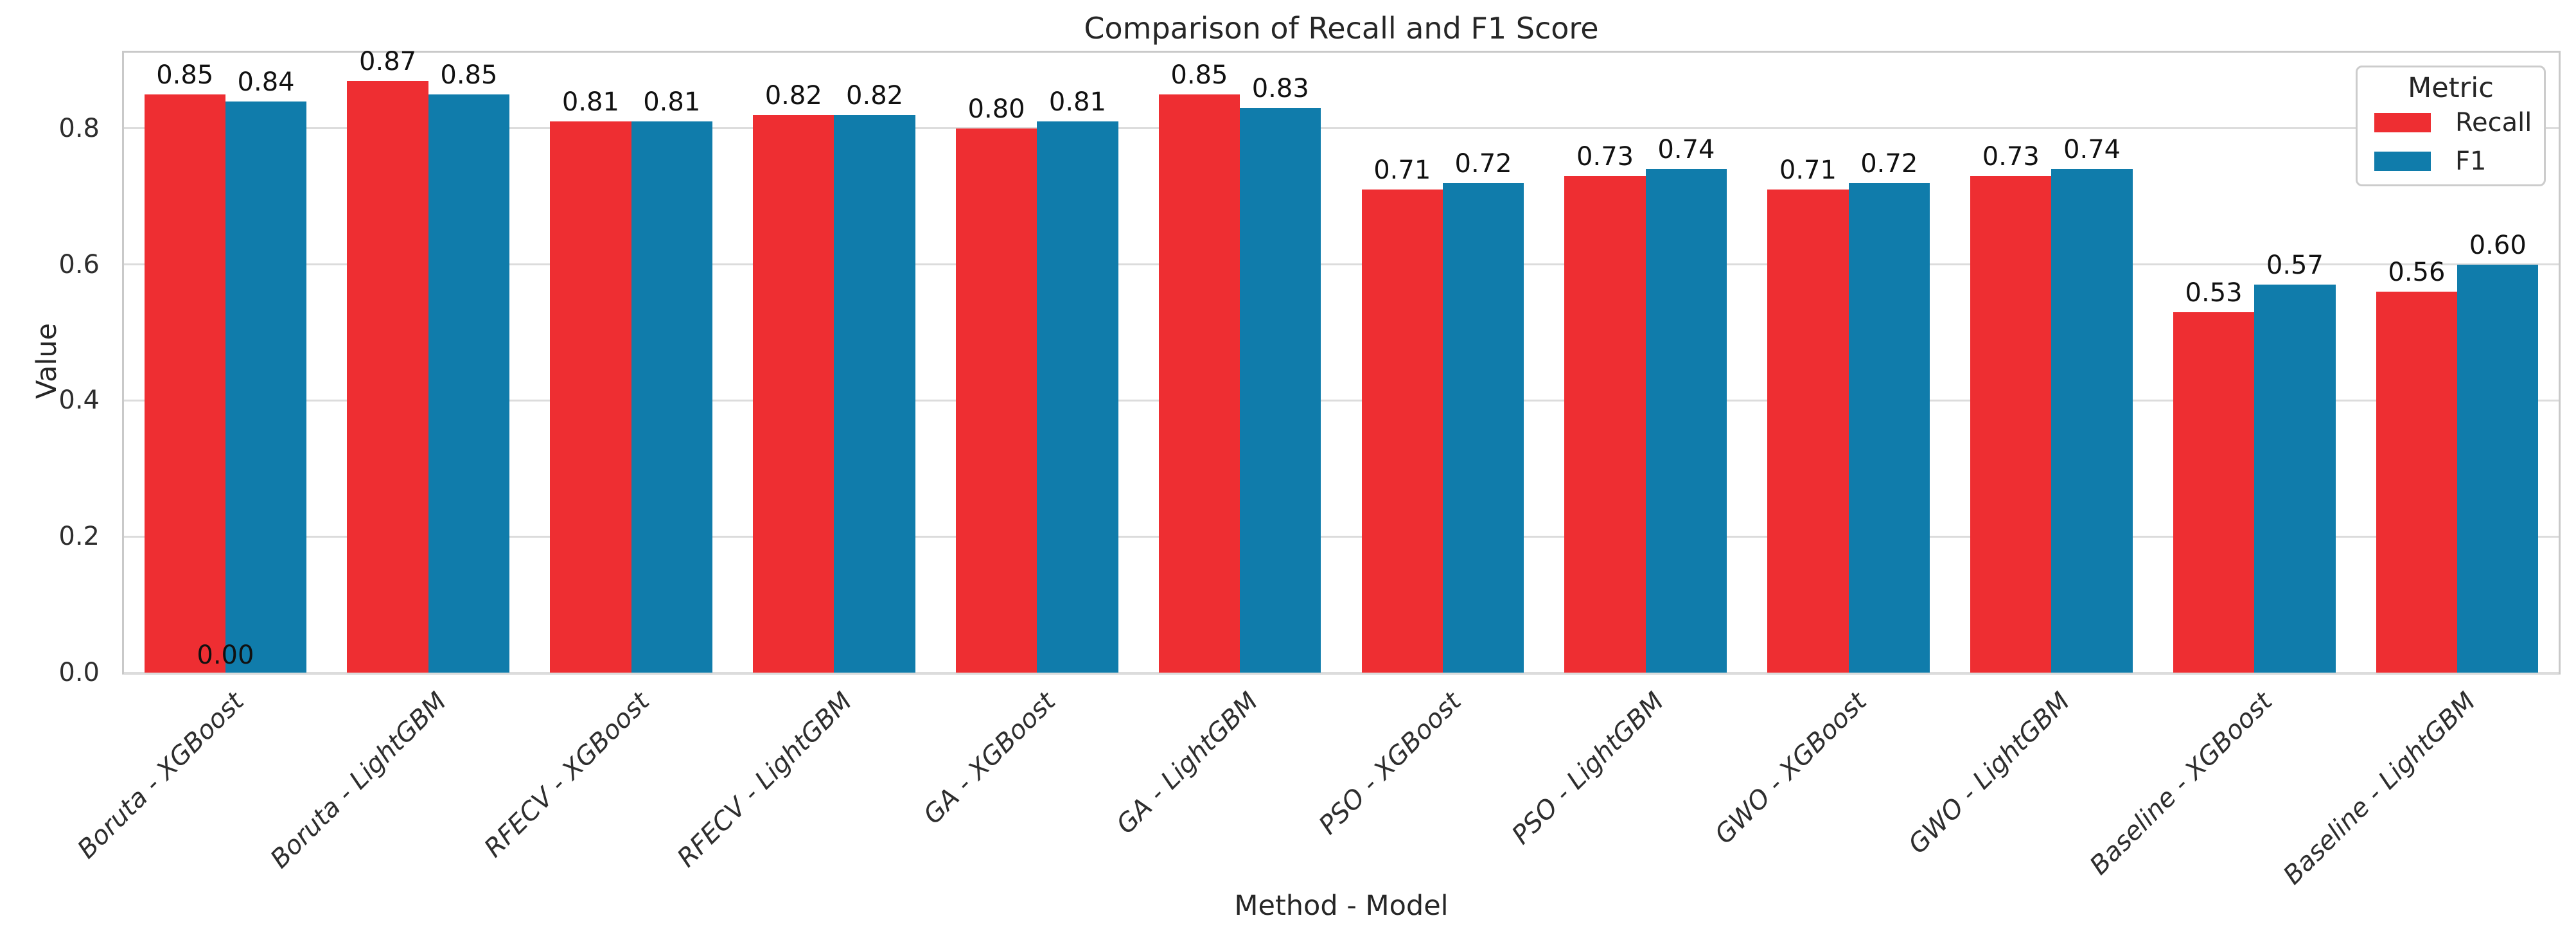  I want to click on bar-value-label: 0.84, so click(266, 82).